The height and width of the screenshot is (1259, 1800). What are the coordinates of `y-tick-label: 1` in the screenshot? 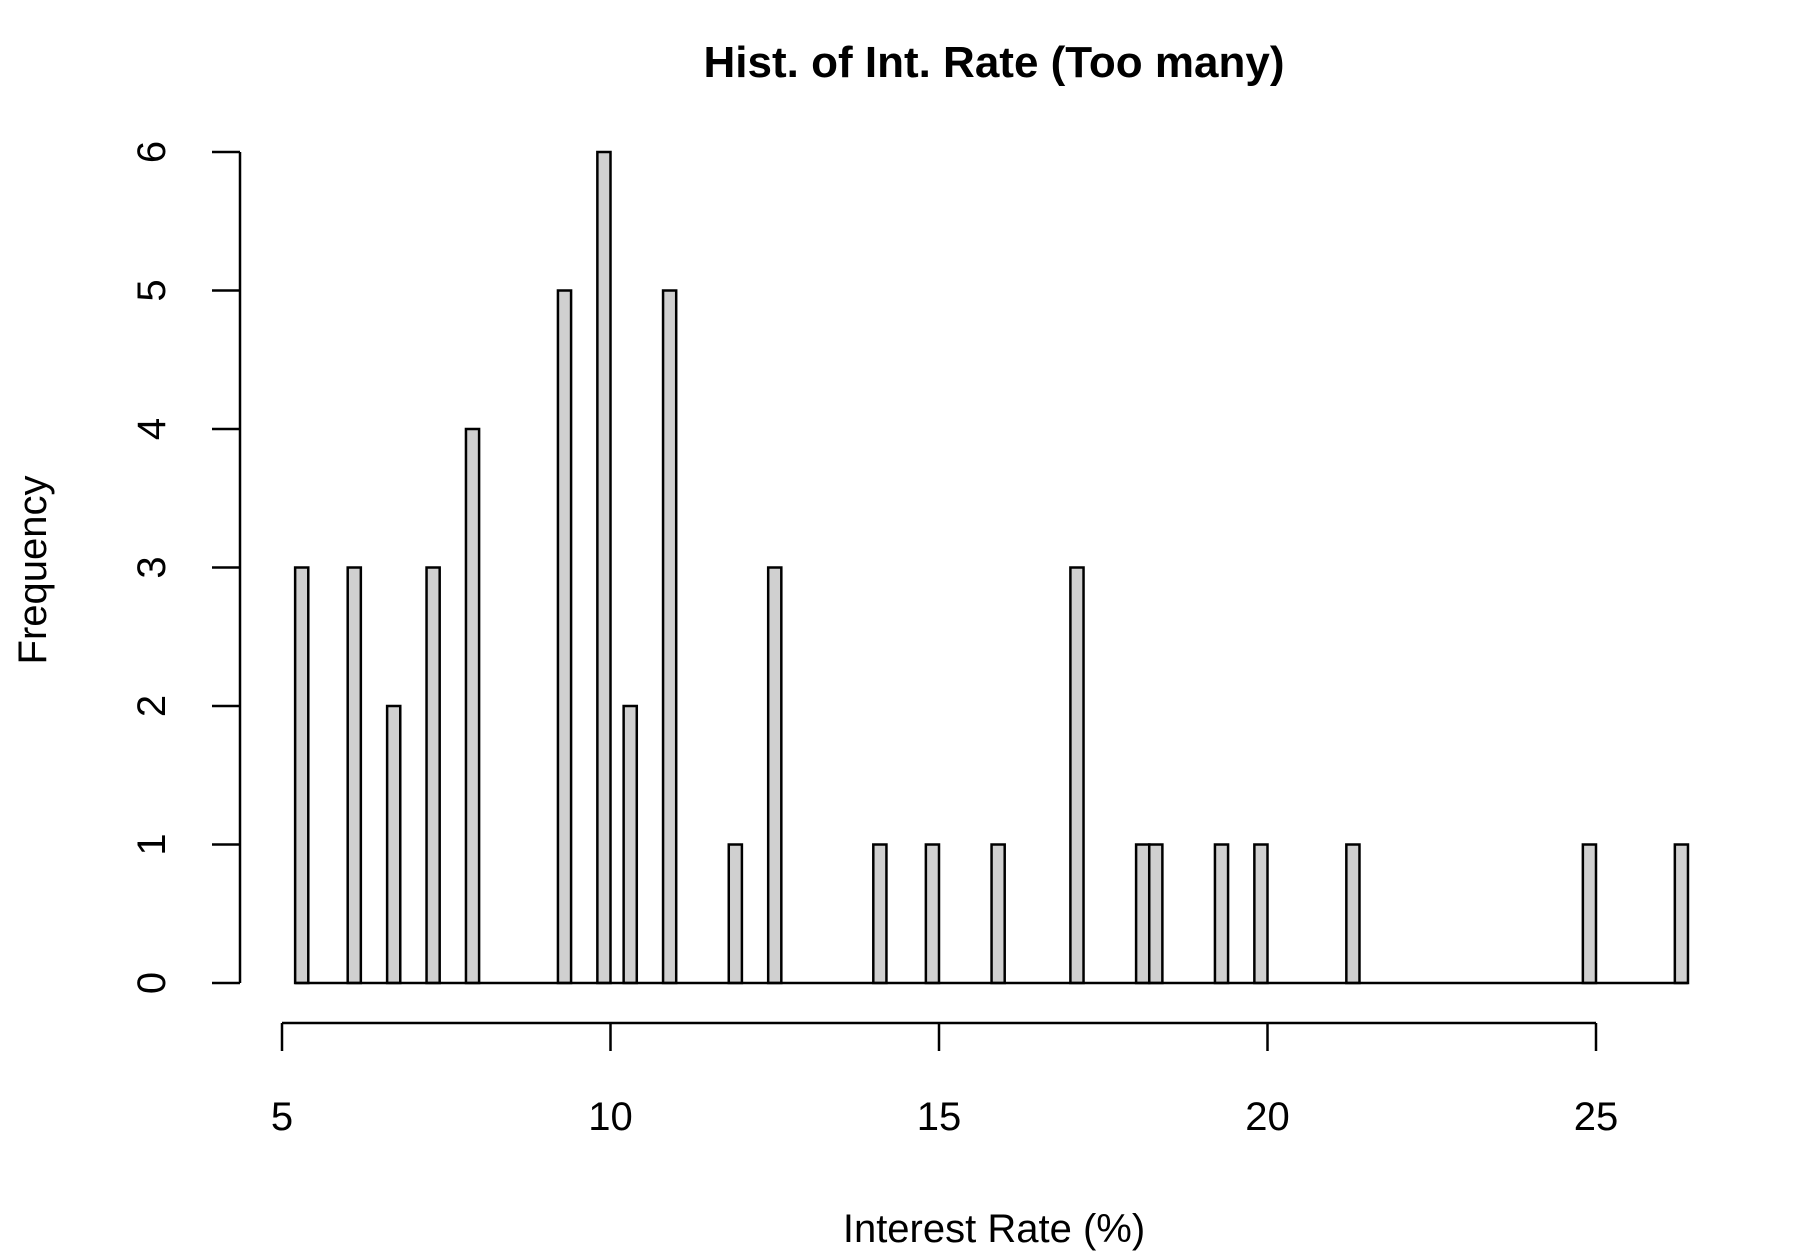 It's located at (152, 844).